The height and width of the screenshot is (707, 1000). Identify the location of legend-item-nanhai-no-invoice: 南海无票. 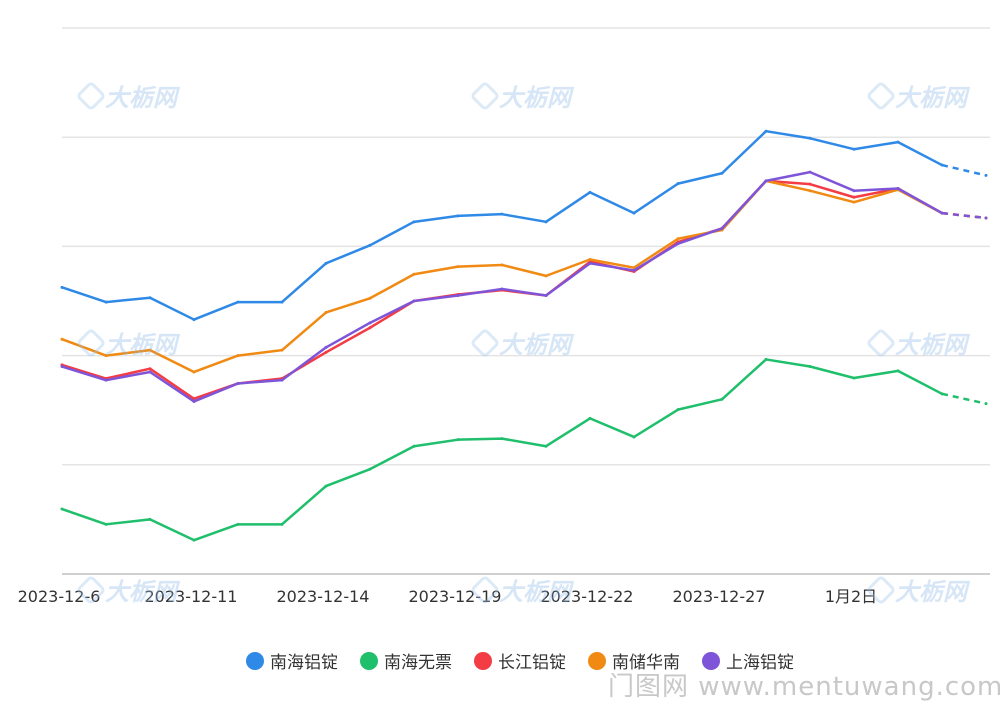
(406, 660).